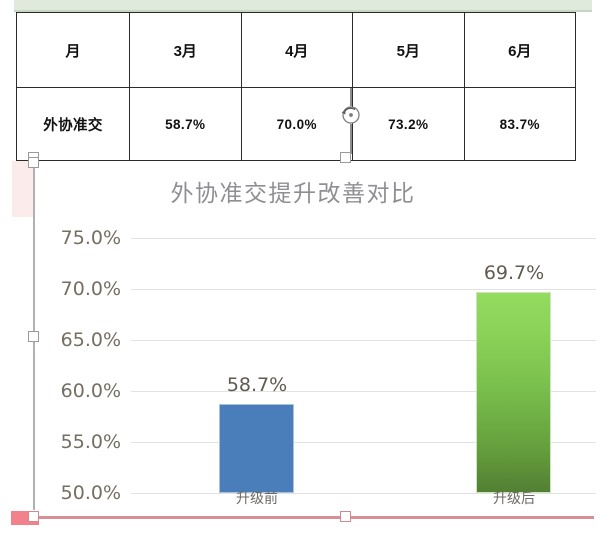  I want to click on table-row-label: 外协准交, so click(73, 124).